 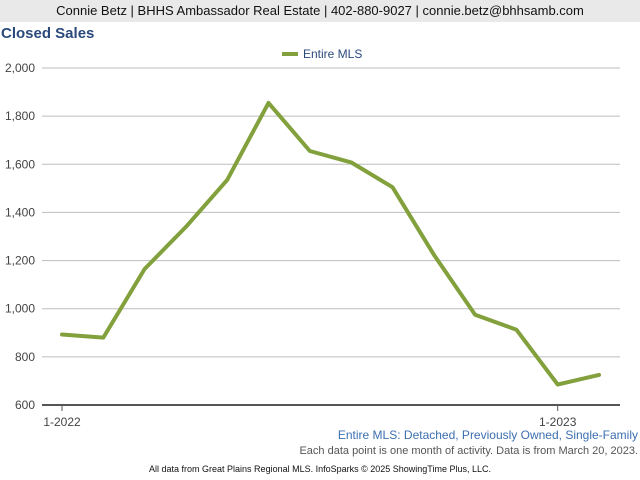 What do you see at coordinates (20, 309) in the screenshot?
I see `y-tick-label: 1,000` at bounding box center [20, 309].